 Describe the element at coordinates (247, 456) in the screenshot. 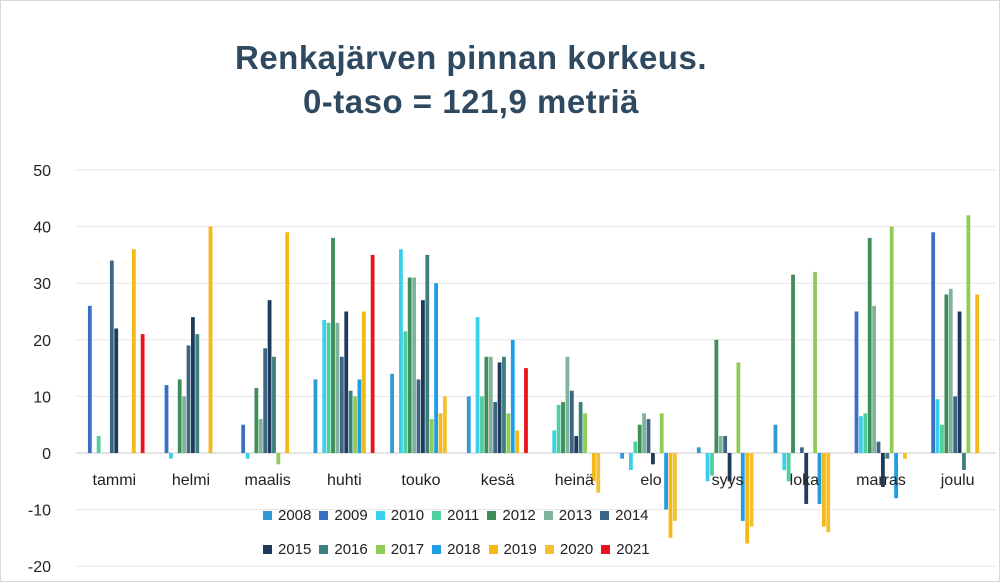

I see `bar-2010-maalis` at that location.